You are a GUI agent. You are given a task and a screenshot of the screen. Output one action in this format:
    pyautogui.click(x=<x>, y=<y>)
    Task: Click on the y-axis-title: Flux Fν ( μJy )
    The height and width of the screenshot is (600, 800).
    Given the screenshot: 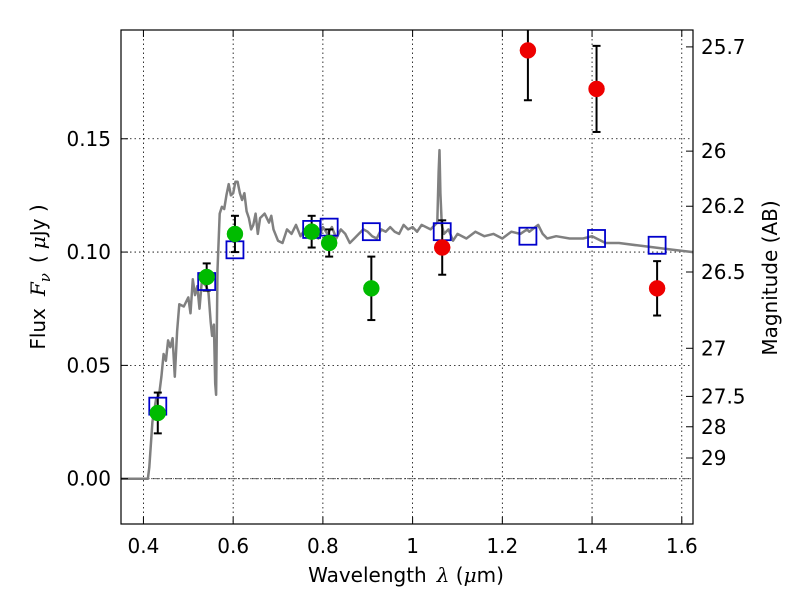 What is the action you would take?
    pyautogui.click(x=40, y=276)
    